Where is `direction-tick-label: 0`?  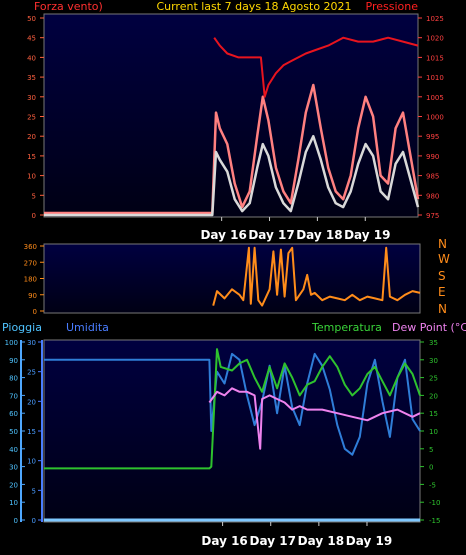 direction-tick-label: 0 is located at coordinates (35, 312).